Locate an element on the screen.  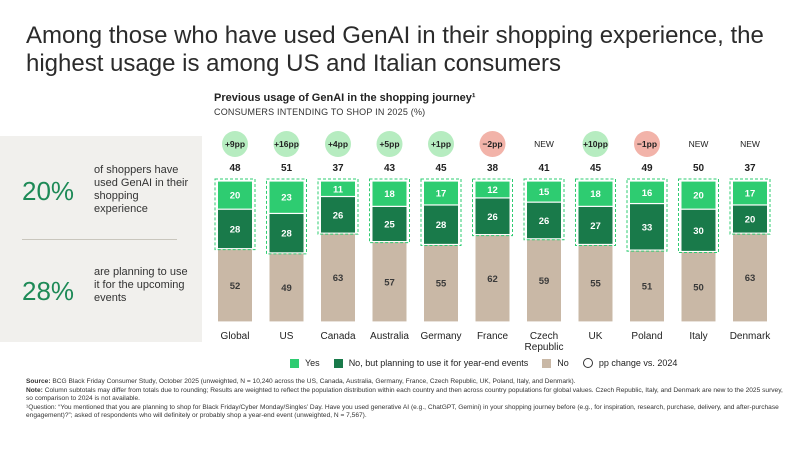
pp-change-label: −2pp is located at coordinates (492, 144).